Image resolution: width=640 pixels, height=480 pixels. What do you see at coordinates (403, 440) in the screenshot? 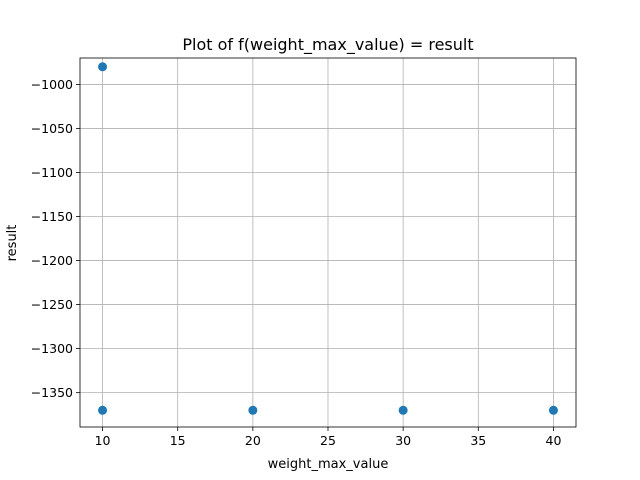
I see `x-tick-label: 30` at bounding box center [403, 440].